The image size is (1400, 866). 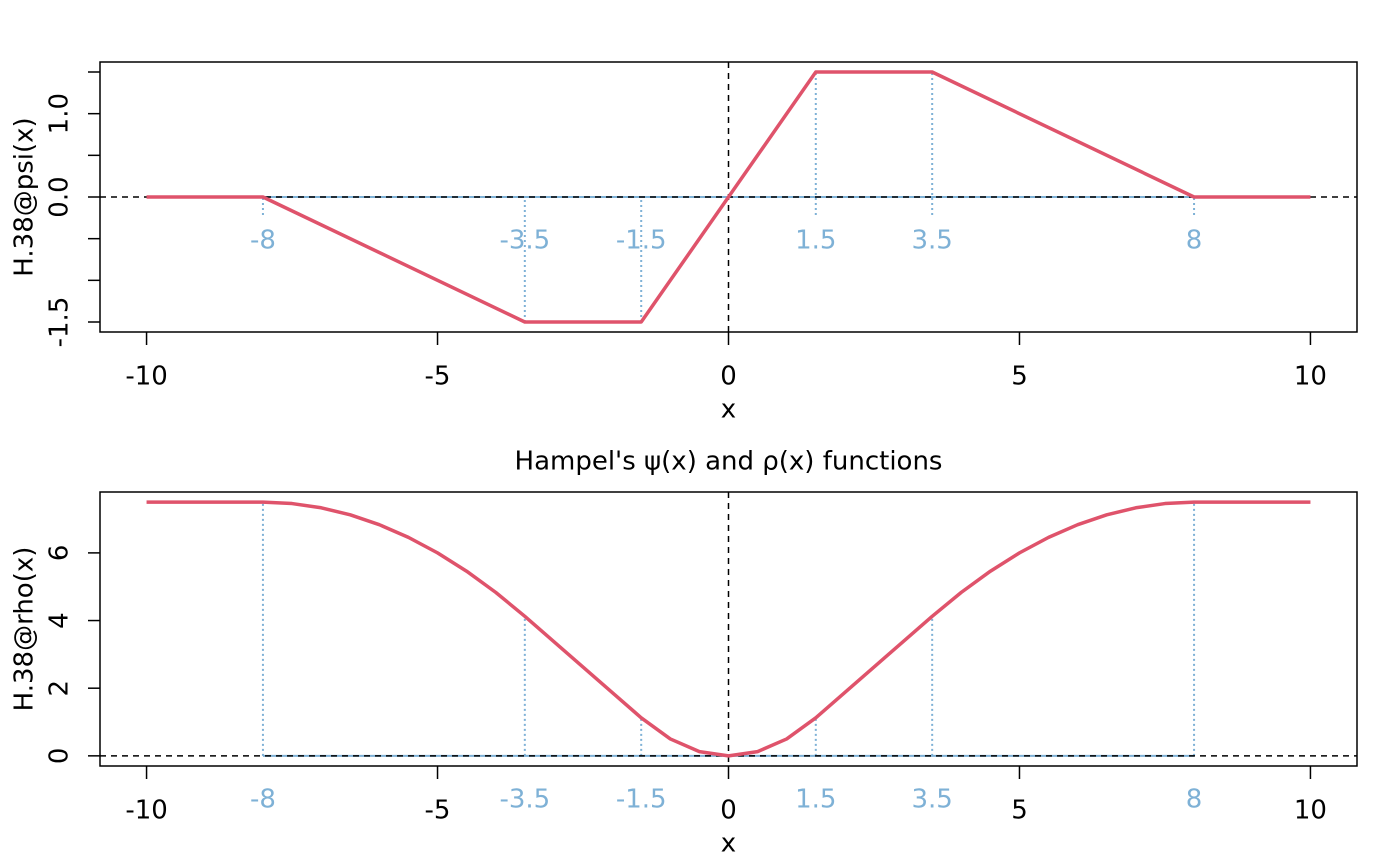 I want to click on y-tick-label: -1.5, so click(x=60, y=322).